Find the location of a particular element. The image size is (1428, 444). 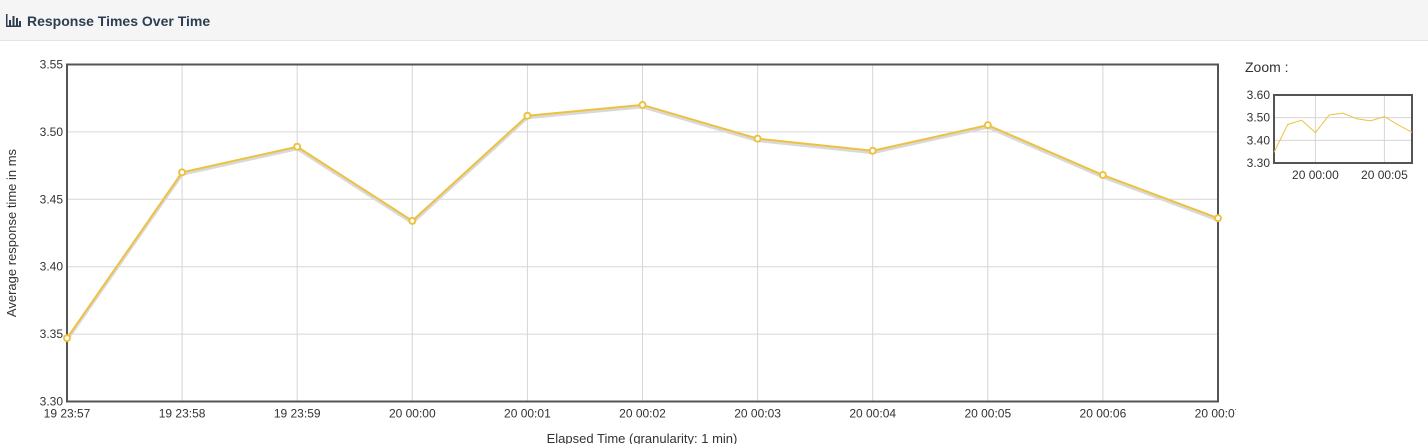

zoom-label: Zoom : is located at coordinates (1267, 67).